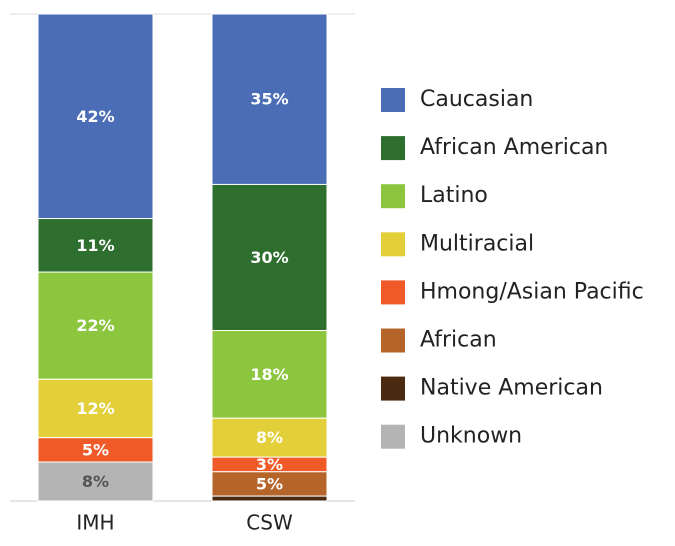  Describe the element at coordinates (269, 523) in the screenshot. I see `x-tick-label: CSW` at that location.